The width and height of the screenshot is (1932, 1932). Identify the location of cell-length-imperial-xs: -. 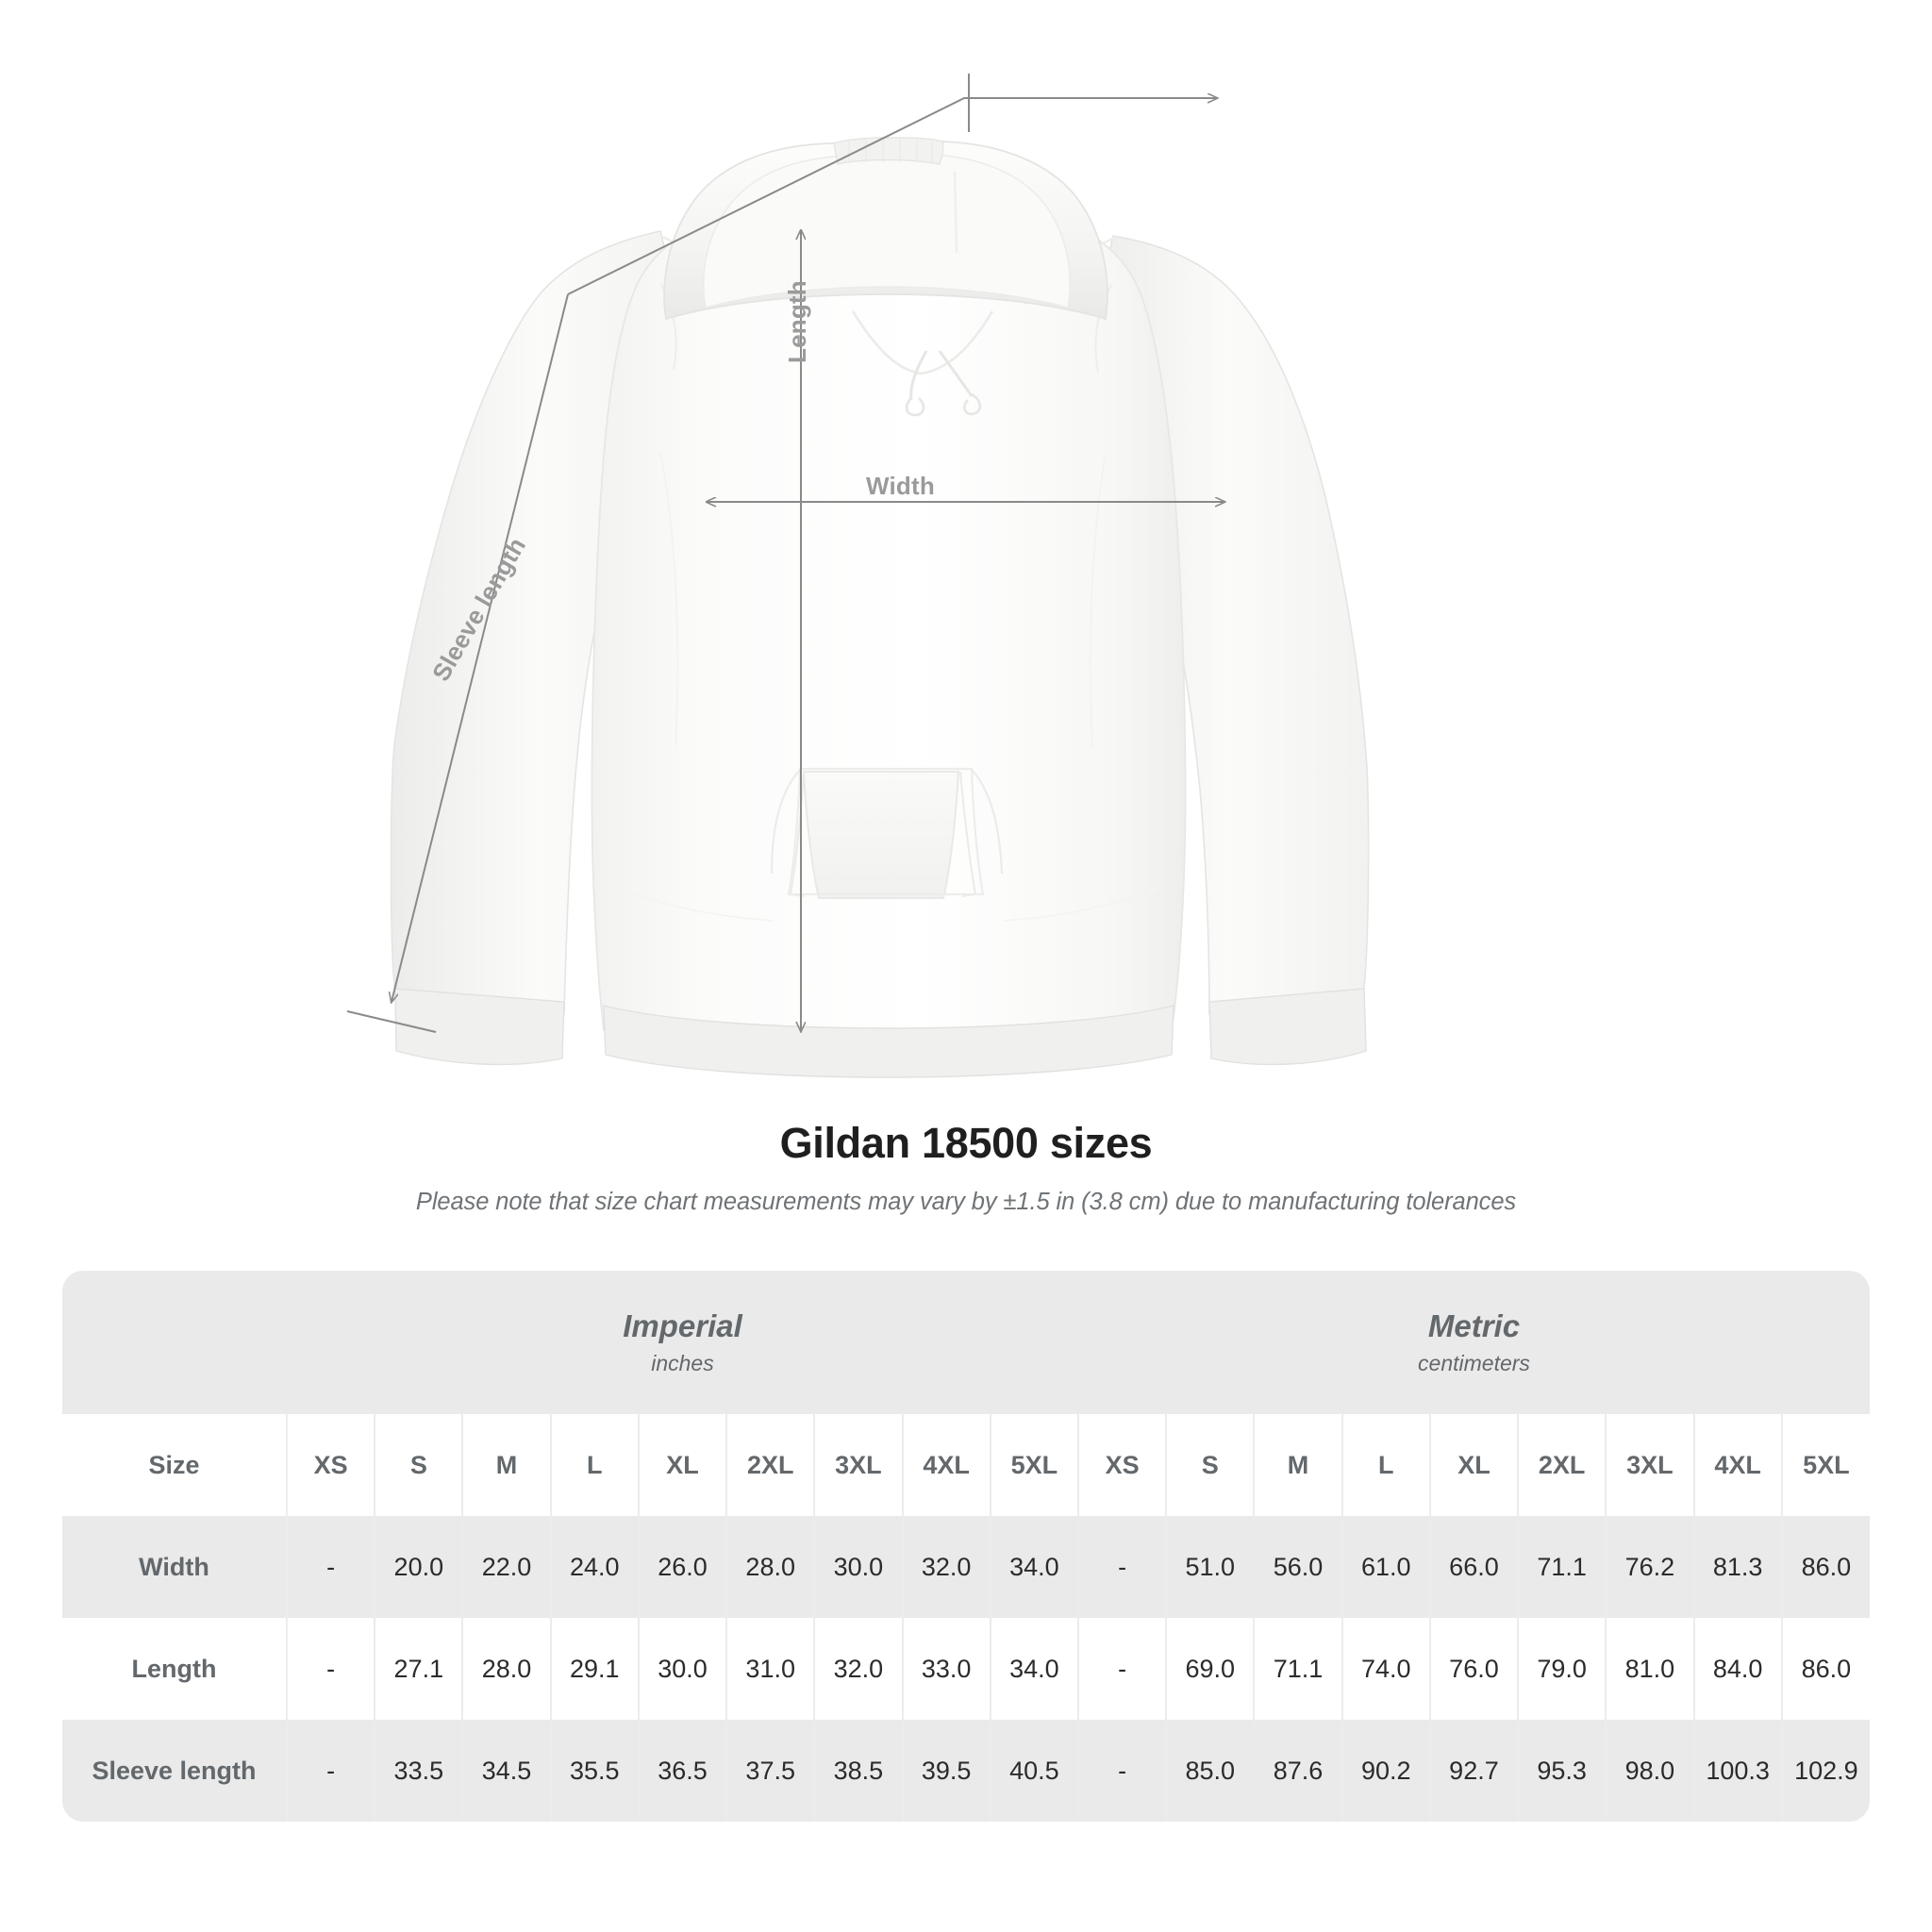
(330, 1669).